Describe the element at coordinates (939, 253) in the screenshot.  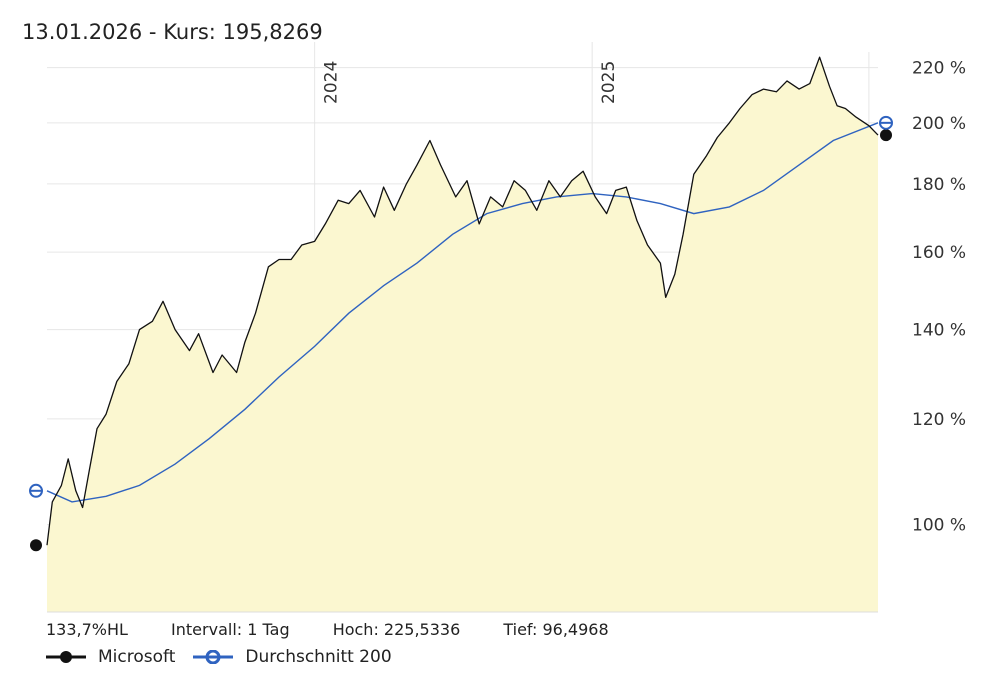
I see `y-tick-label: 160 %` at that location.